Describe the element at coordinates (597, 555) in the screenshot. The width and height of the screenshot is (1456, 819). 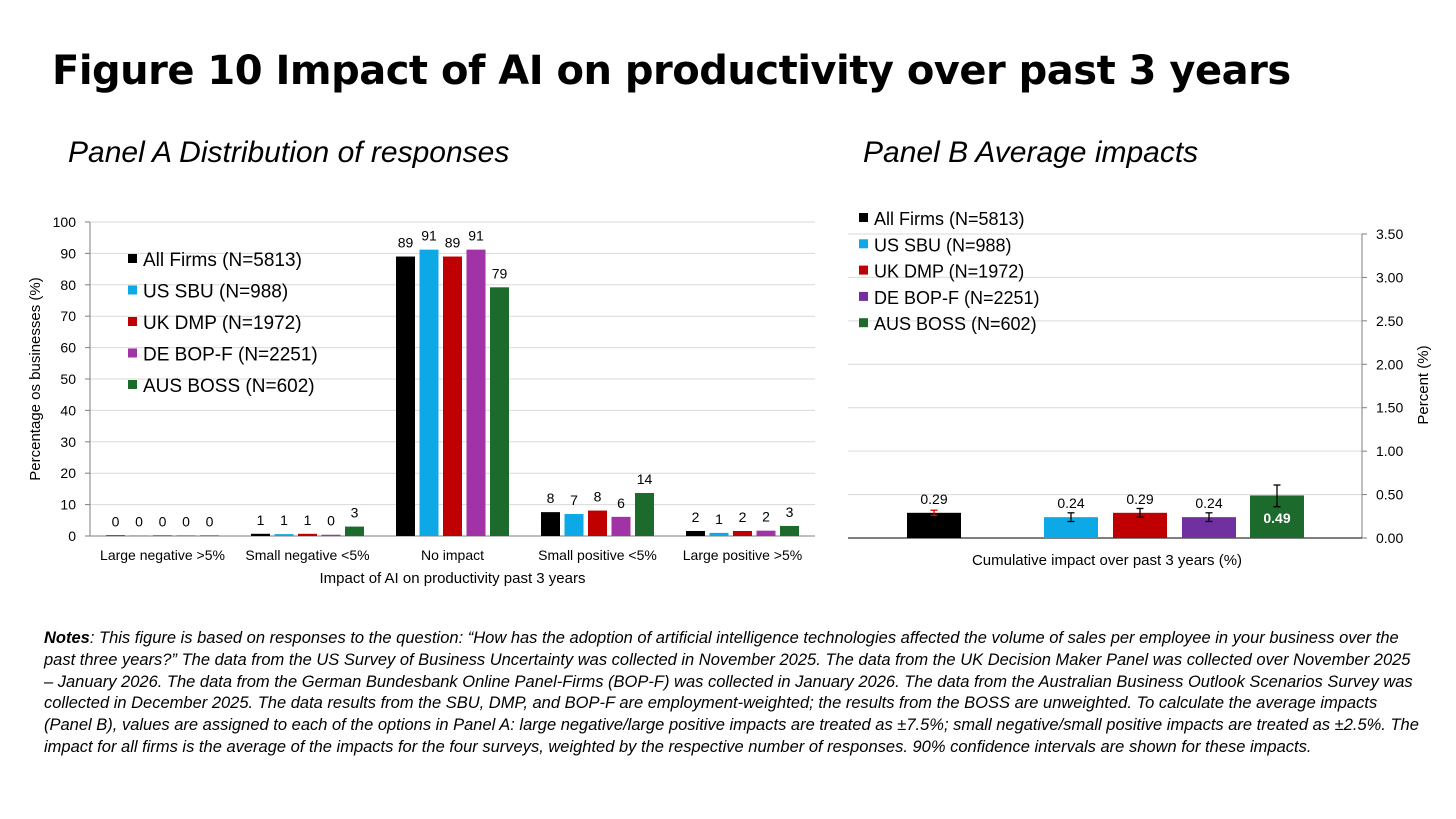
I see `x-tick-label: Small positive <5%` at that location.